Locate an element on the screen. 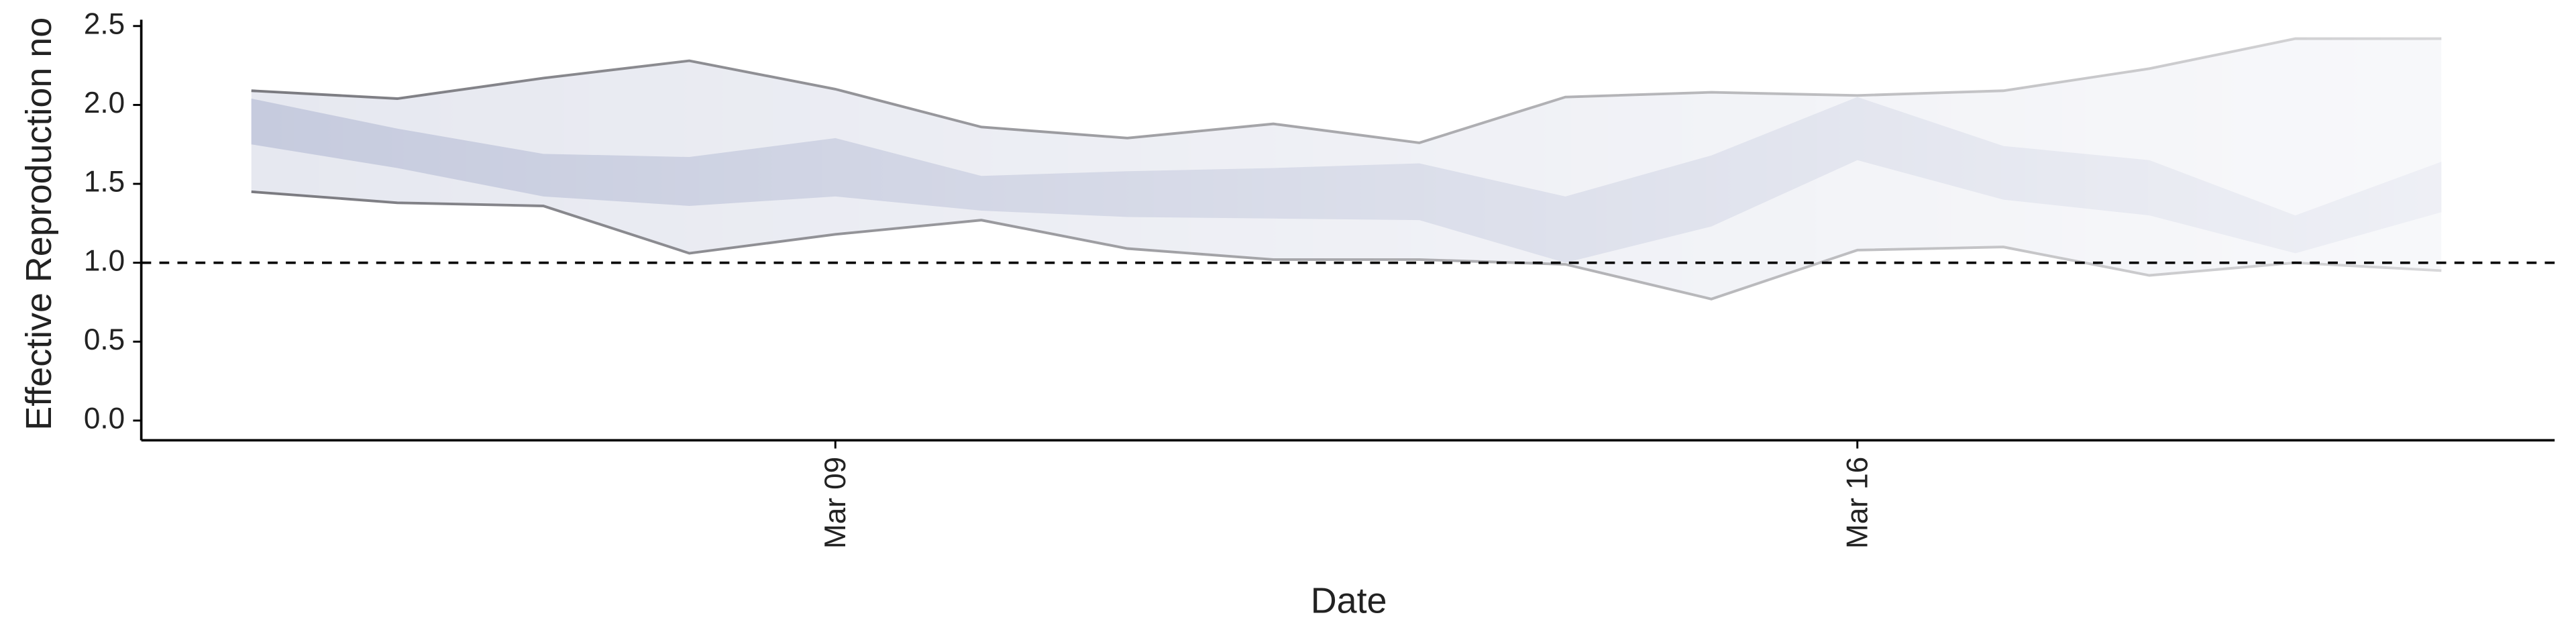  y-tick-label: 2.5 is located at coordinates (104, 23).